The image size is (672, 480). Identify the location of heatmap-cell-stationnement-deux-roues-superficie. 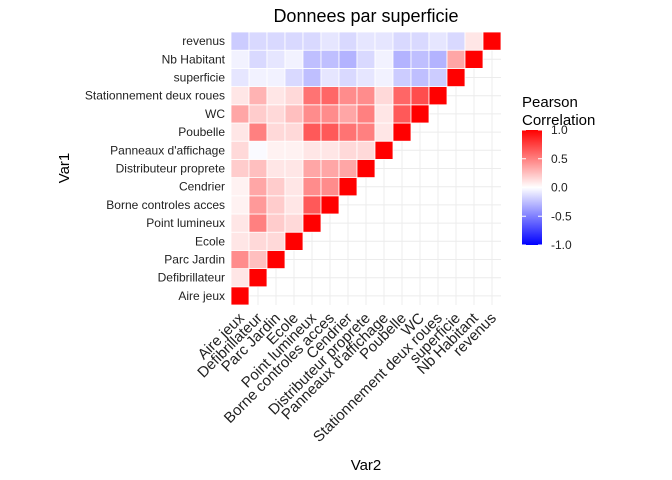
(438, 78).